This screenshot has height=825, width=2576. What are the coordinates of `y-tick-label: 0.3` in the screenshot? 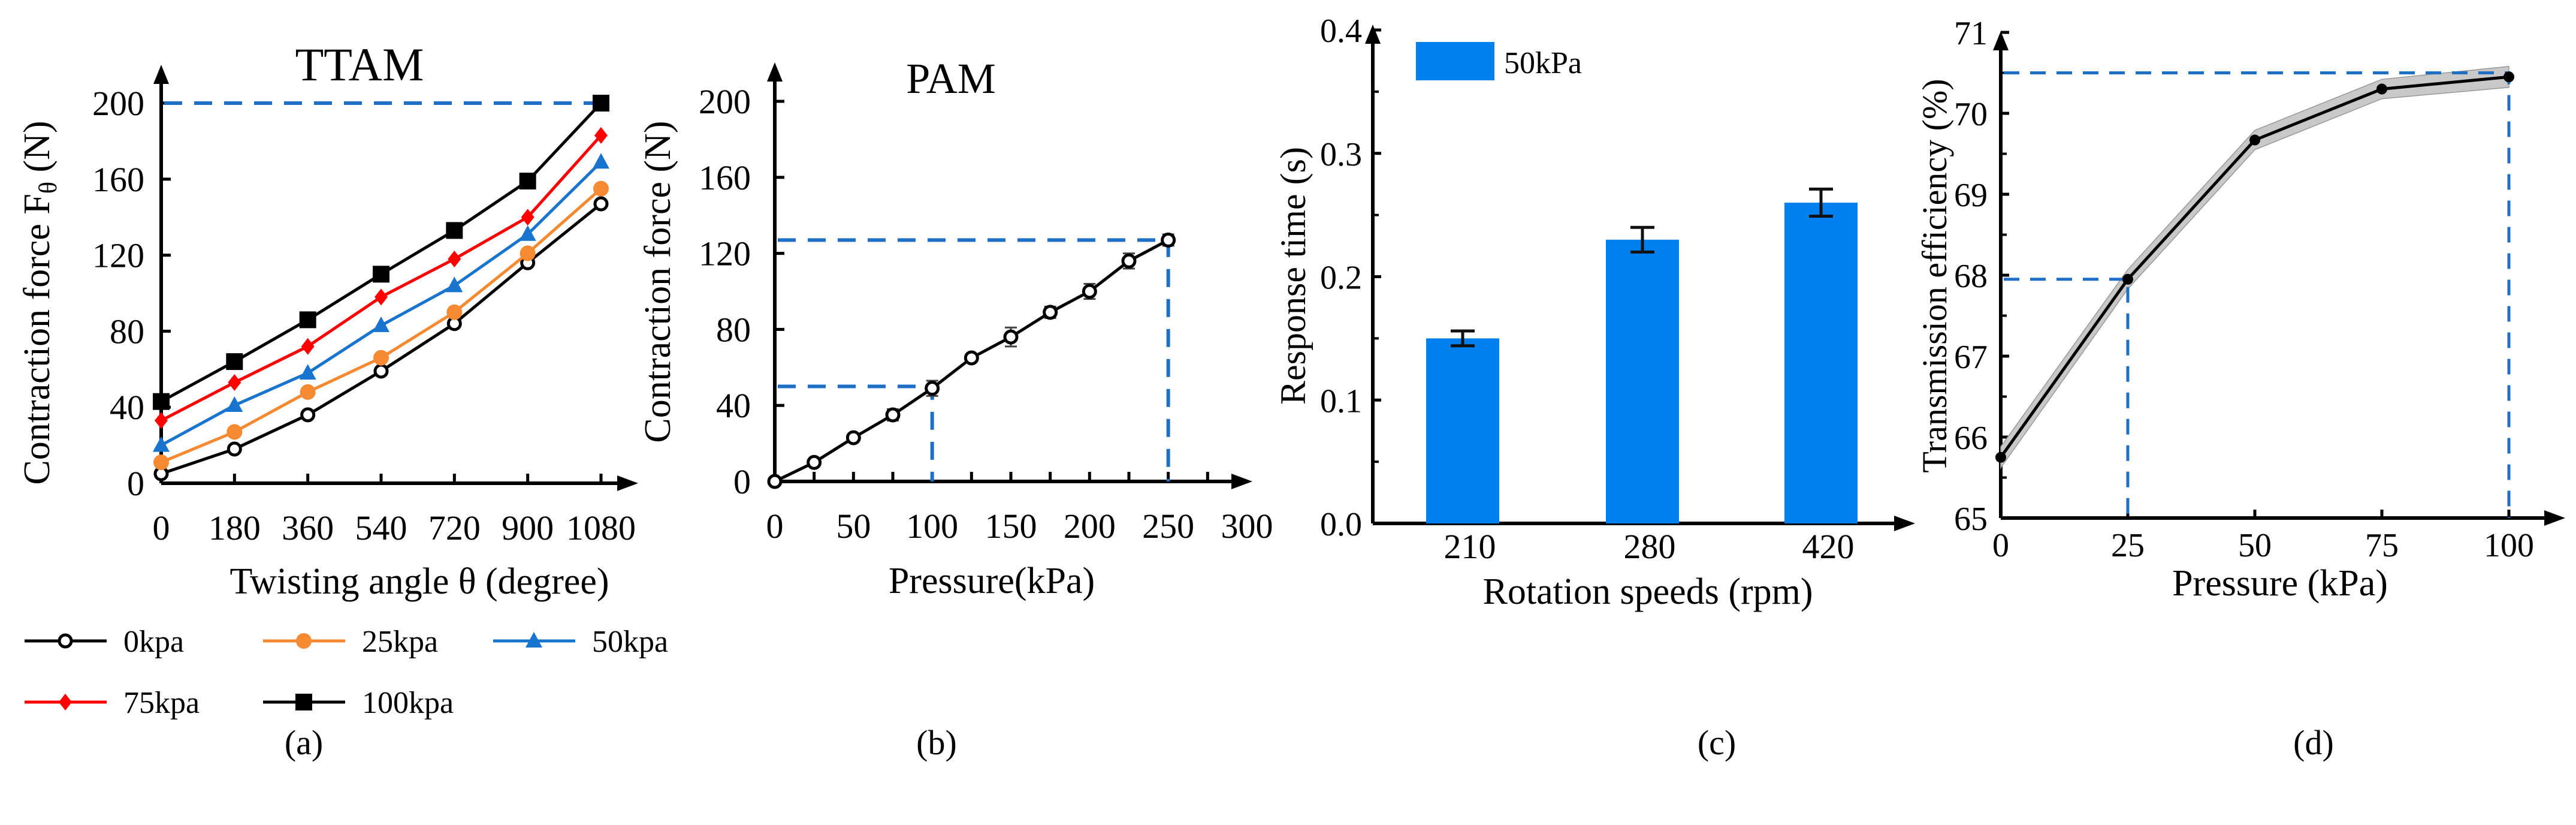 It's located at (1341, 154).